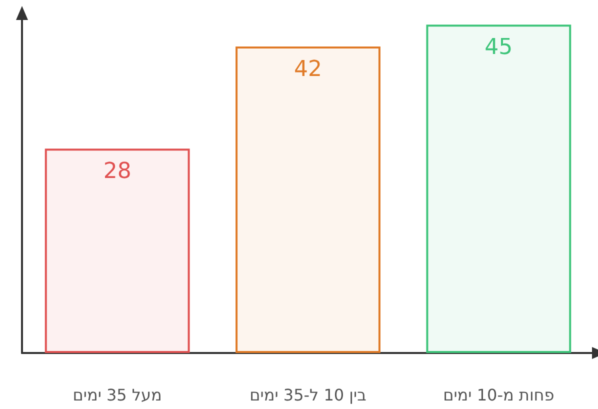 Image resolution: width=598 pixels, height=409 pixels. I want to click on data-label: 42, so click(308, 69).